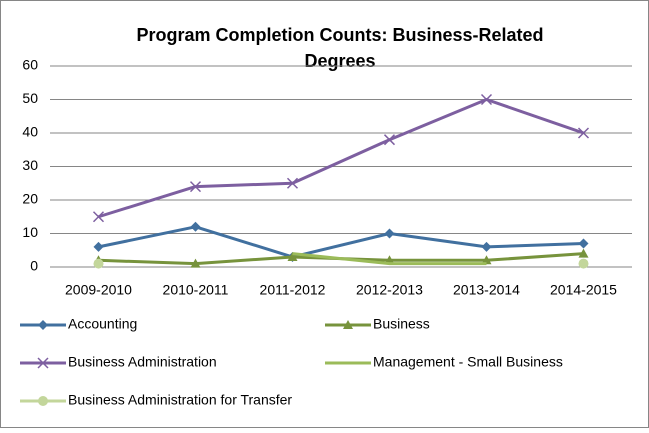 The image size is (649, 433). Describe the element at coordinates (30, 165) in the screenshot. I see `y-tick-label: 30` at that location.